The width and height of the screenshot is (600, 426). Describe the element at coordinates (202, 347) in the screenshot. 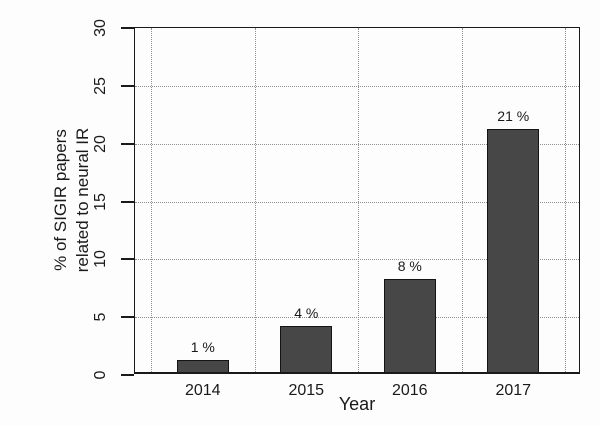

I see `bar-value-label: 1 %` at that location.